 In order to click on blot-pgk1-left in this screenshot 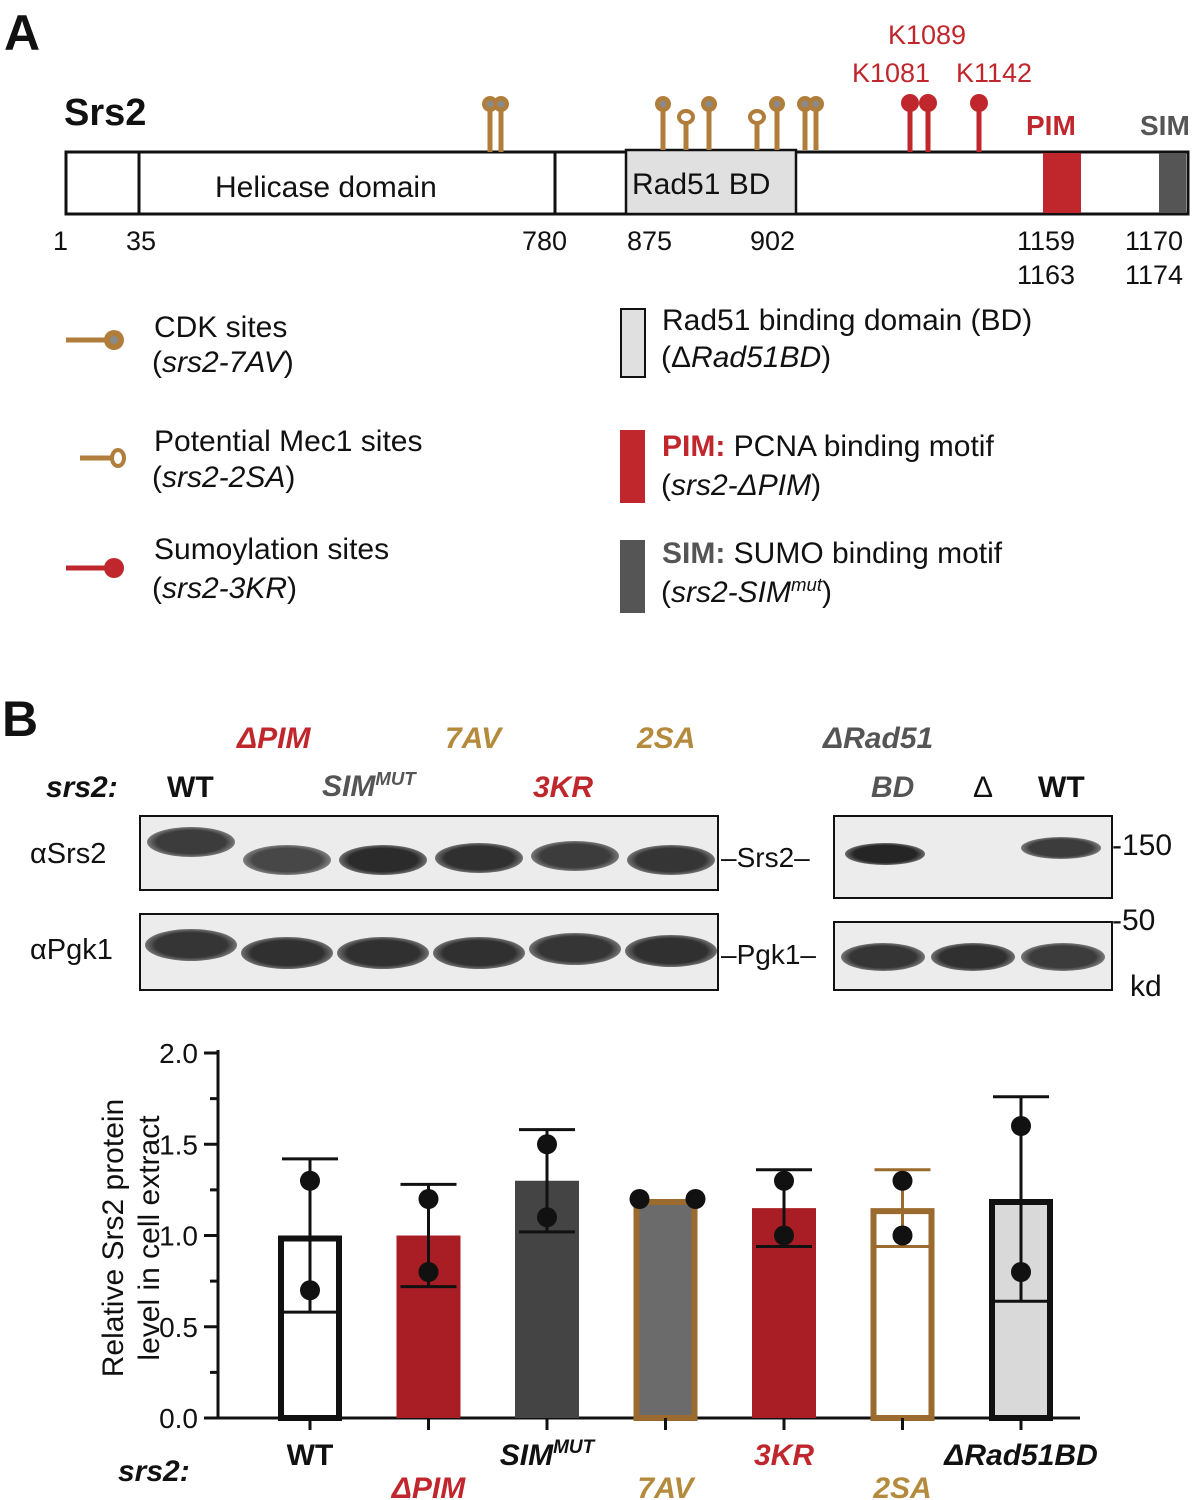, I will do `click(429, 952)`.